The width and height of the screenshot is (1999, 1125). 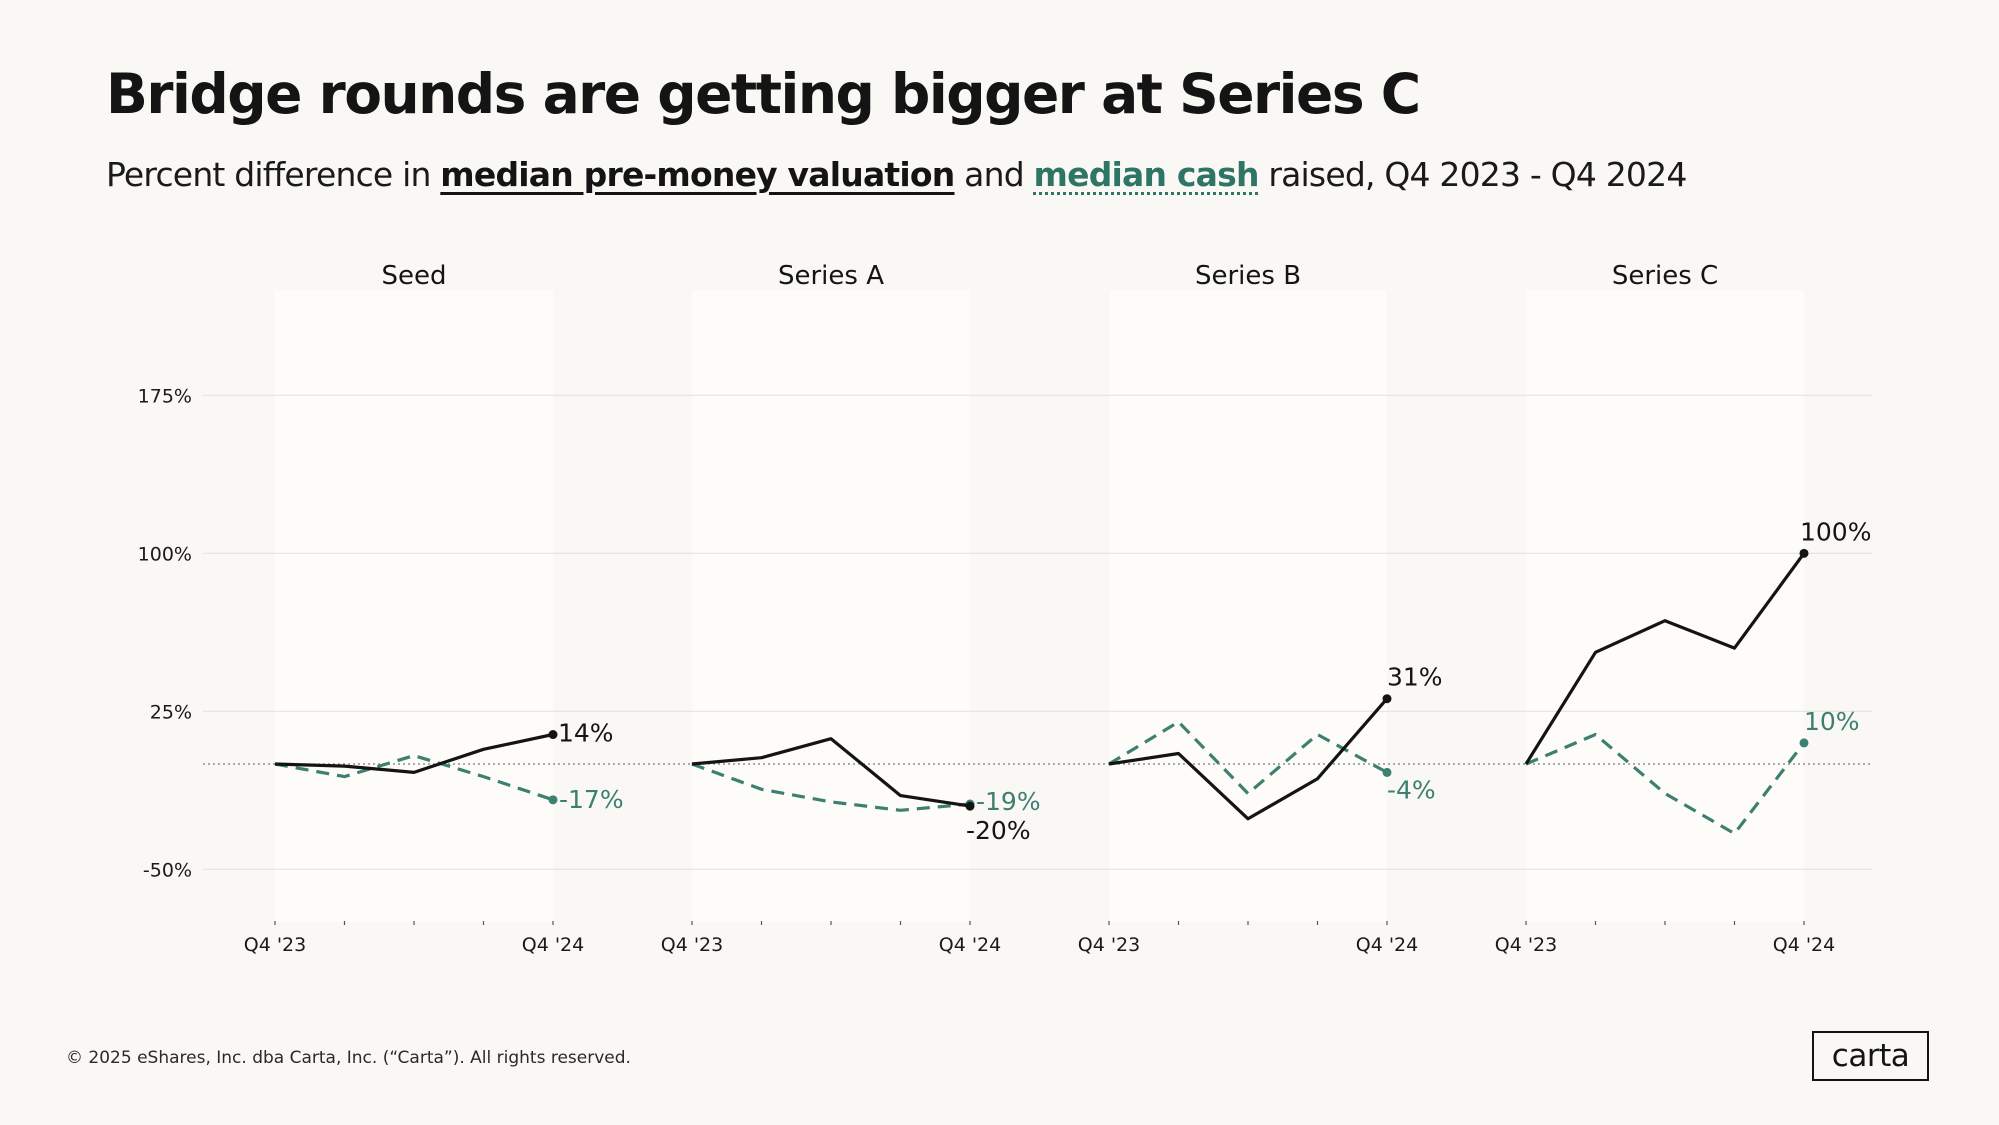 What do you see at coordinates (1832, 721) in the screenshot?
I see `cash-end-label: 10%` at bounding box center [1832, 721].